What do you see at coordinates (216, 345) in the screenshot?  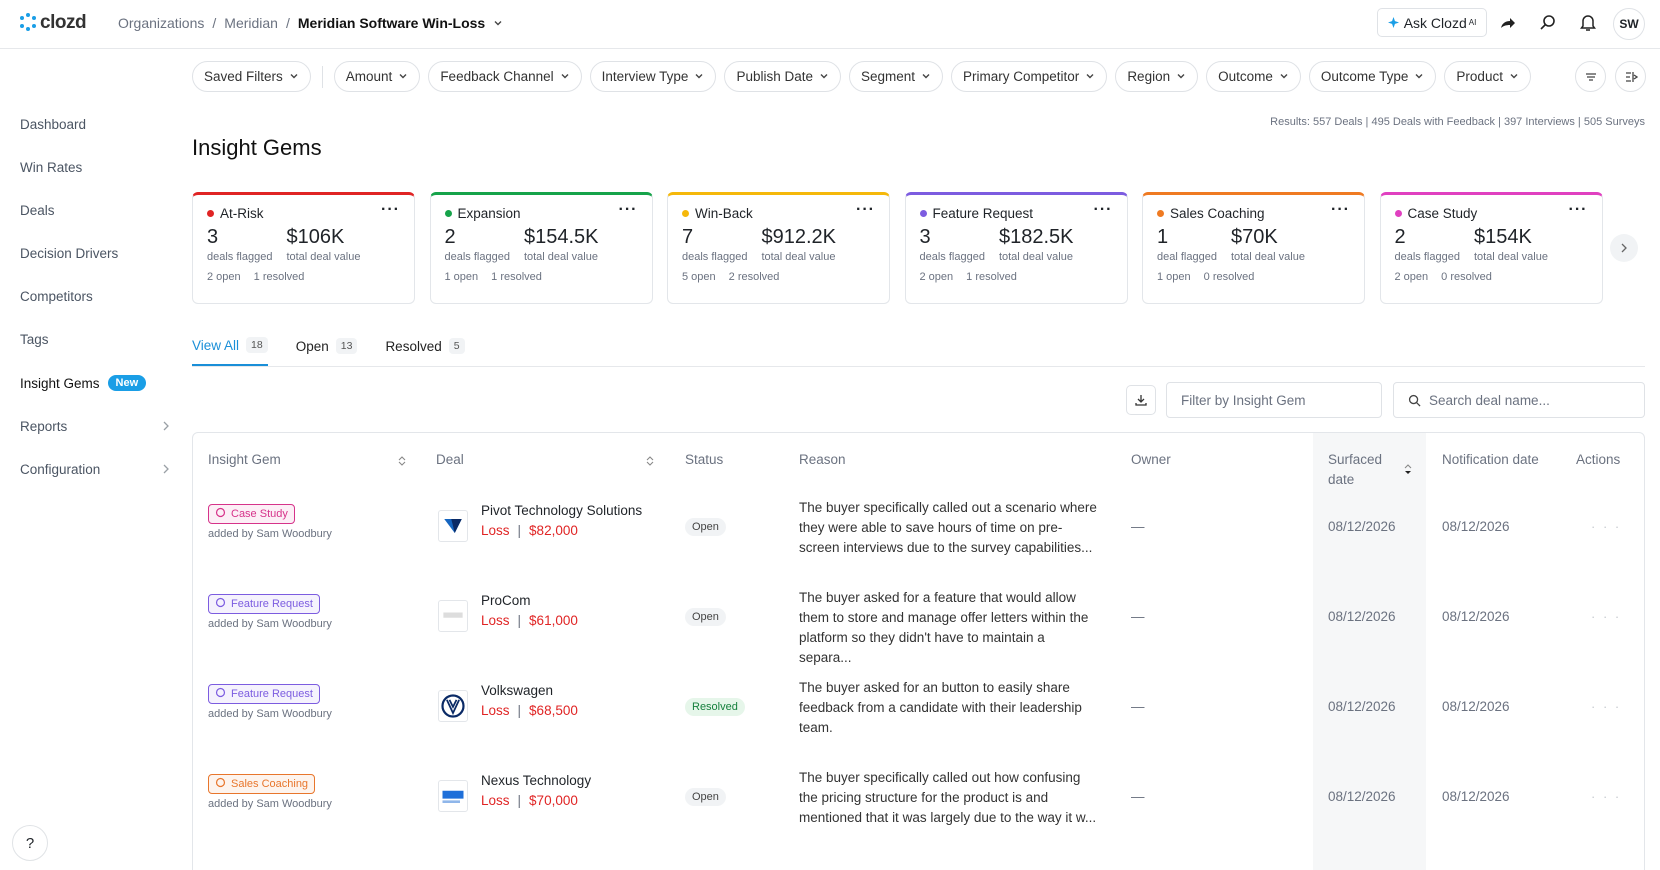 I see `tab-label: View All` at bounding box center [216, 345].